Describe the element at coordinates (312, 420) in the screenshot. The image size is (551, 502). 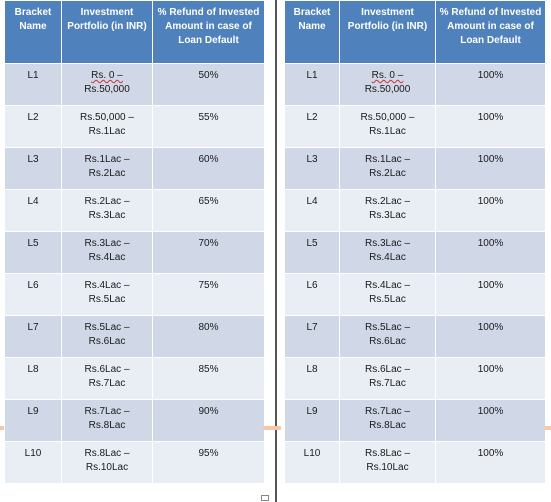
I see `bracket-name-cell: L9` at that location.